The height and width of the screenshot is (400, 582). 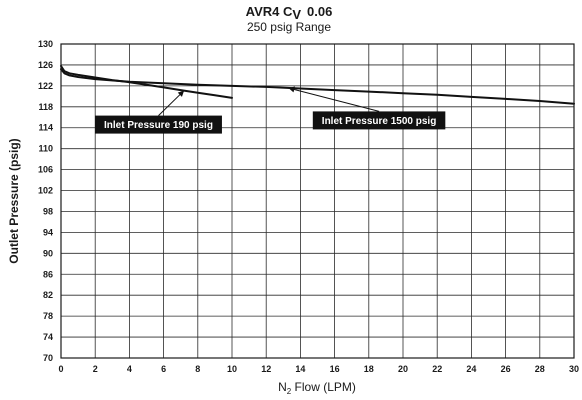 I want to click on y-tick-label: 114, so click(x=45, y=128).